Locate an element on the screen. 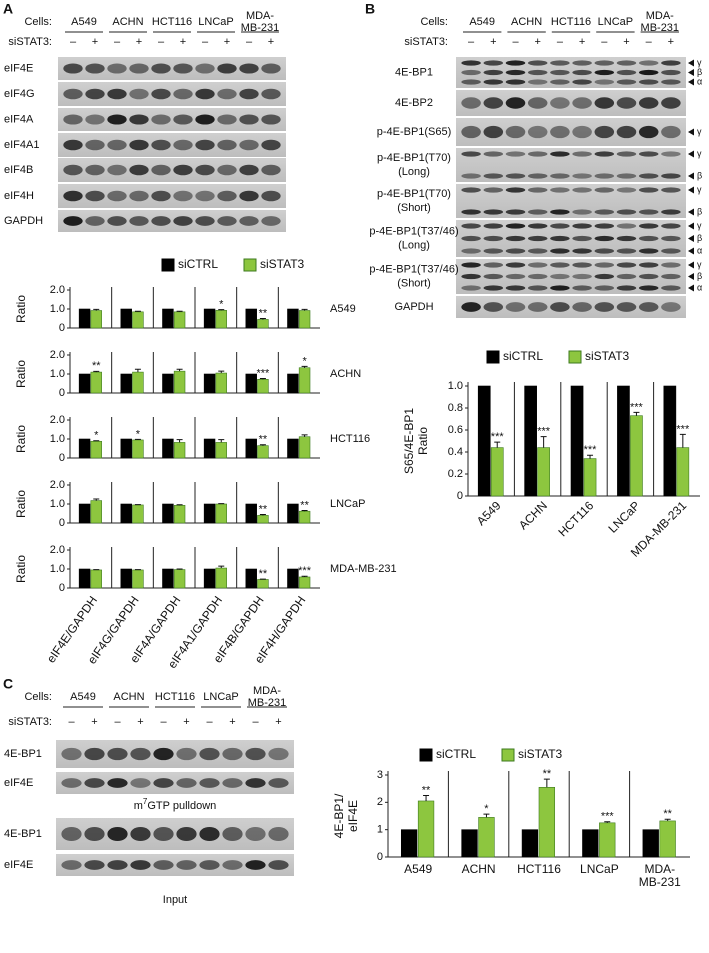 This screenshot has width=709, height=953. legend-swatch is located at coordinates (168, 265).